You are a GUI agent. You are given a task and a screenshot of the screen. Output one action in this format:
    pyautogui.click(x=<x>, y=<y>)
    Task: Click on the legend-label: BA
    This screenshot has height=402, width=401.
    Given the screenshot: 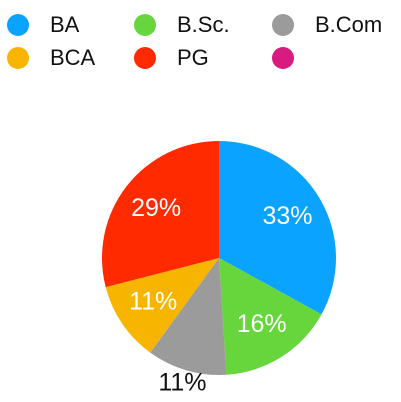 What is the action you would take?
    pyautogui.click(x=65, y=24)
    